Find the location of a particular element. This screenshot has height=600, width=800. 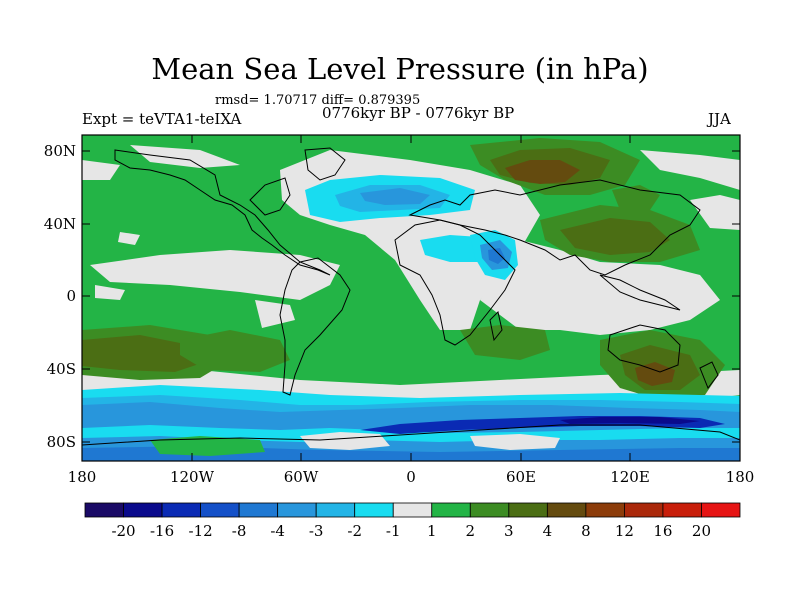

lon-tick-label: 0 is located at coordinates (411, 477).